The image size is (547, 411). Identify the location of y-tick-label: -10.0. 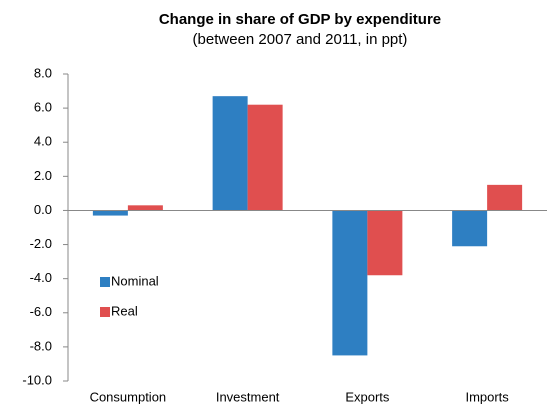
(37, 379).